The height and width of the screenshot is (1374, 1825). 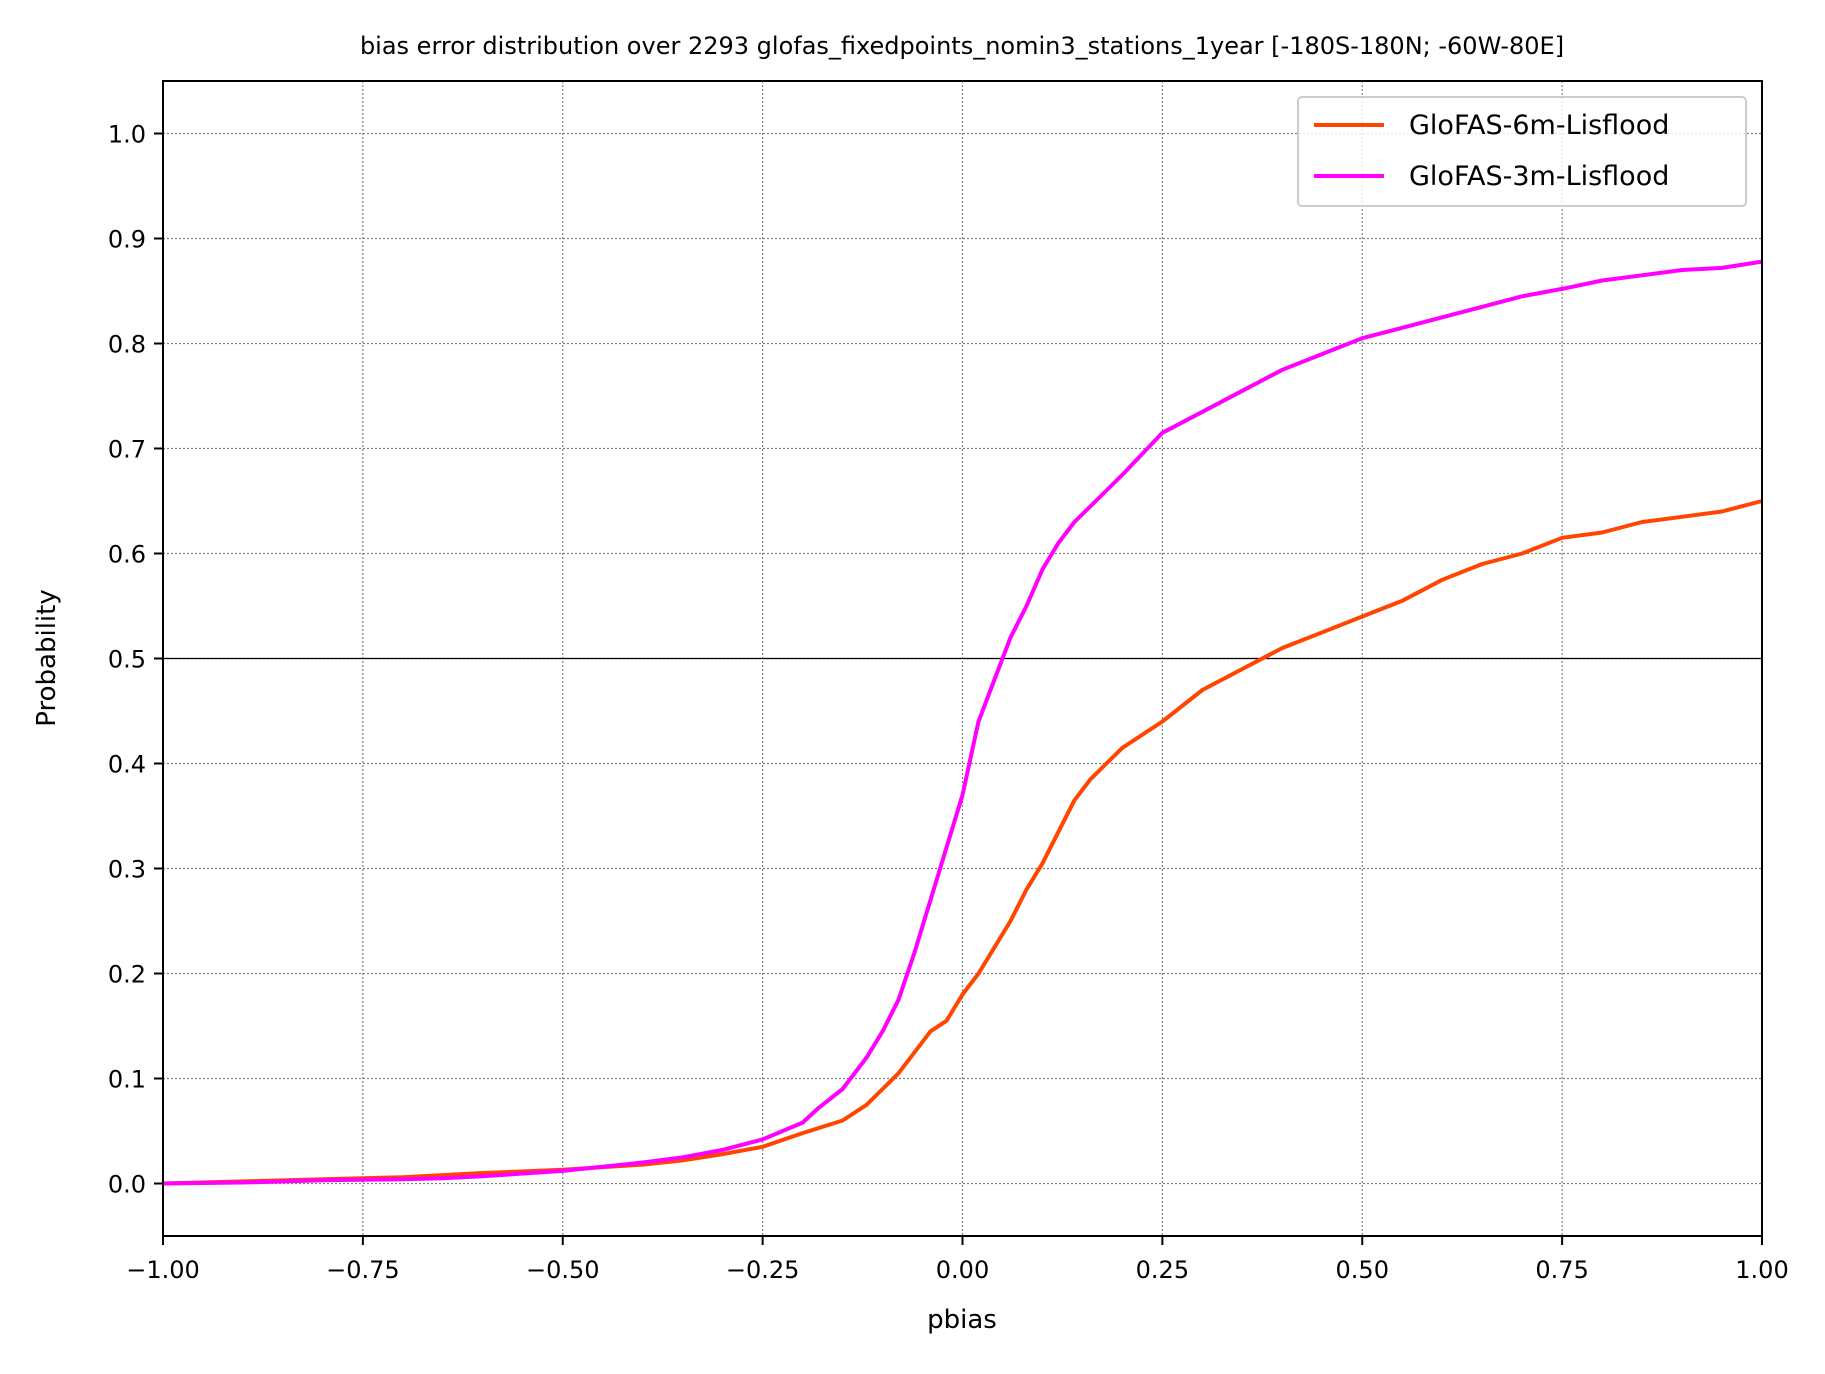 I want to click on y-tick-label: 0.8, so click(x=127, y=345).